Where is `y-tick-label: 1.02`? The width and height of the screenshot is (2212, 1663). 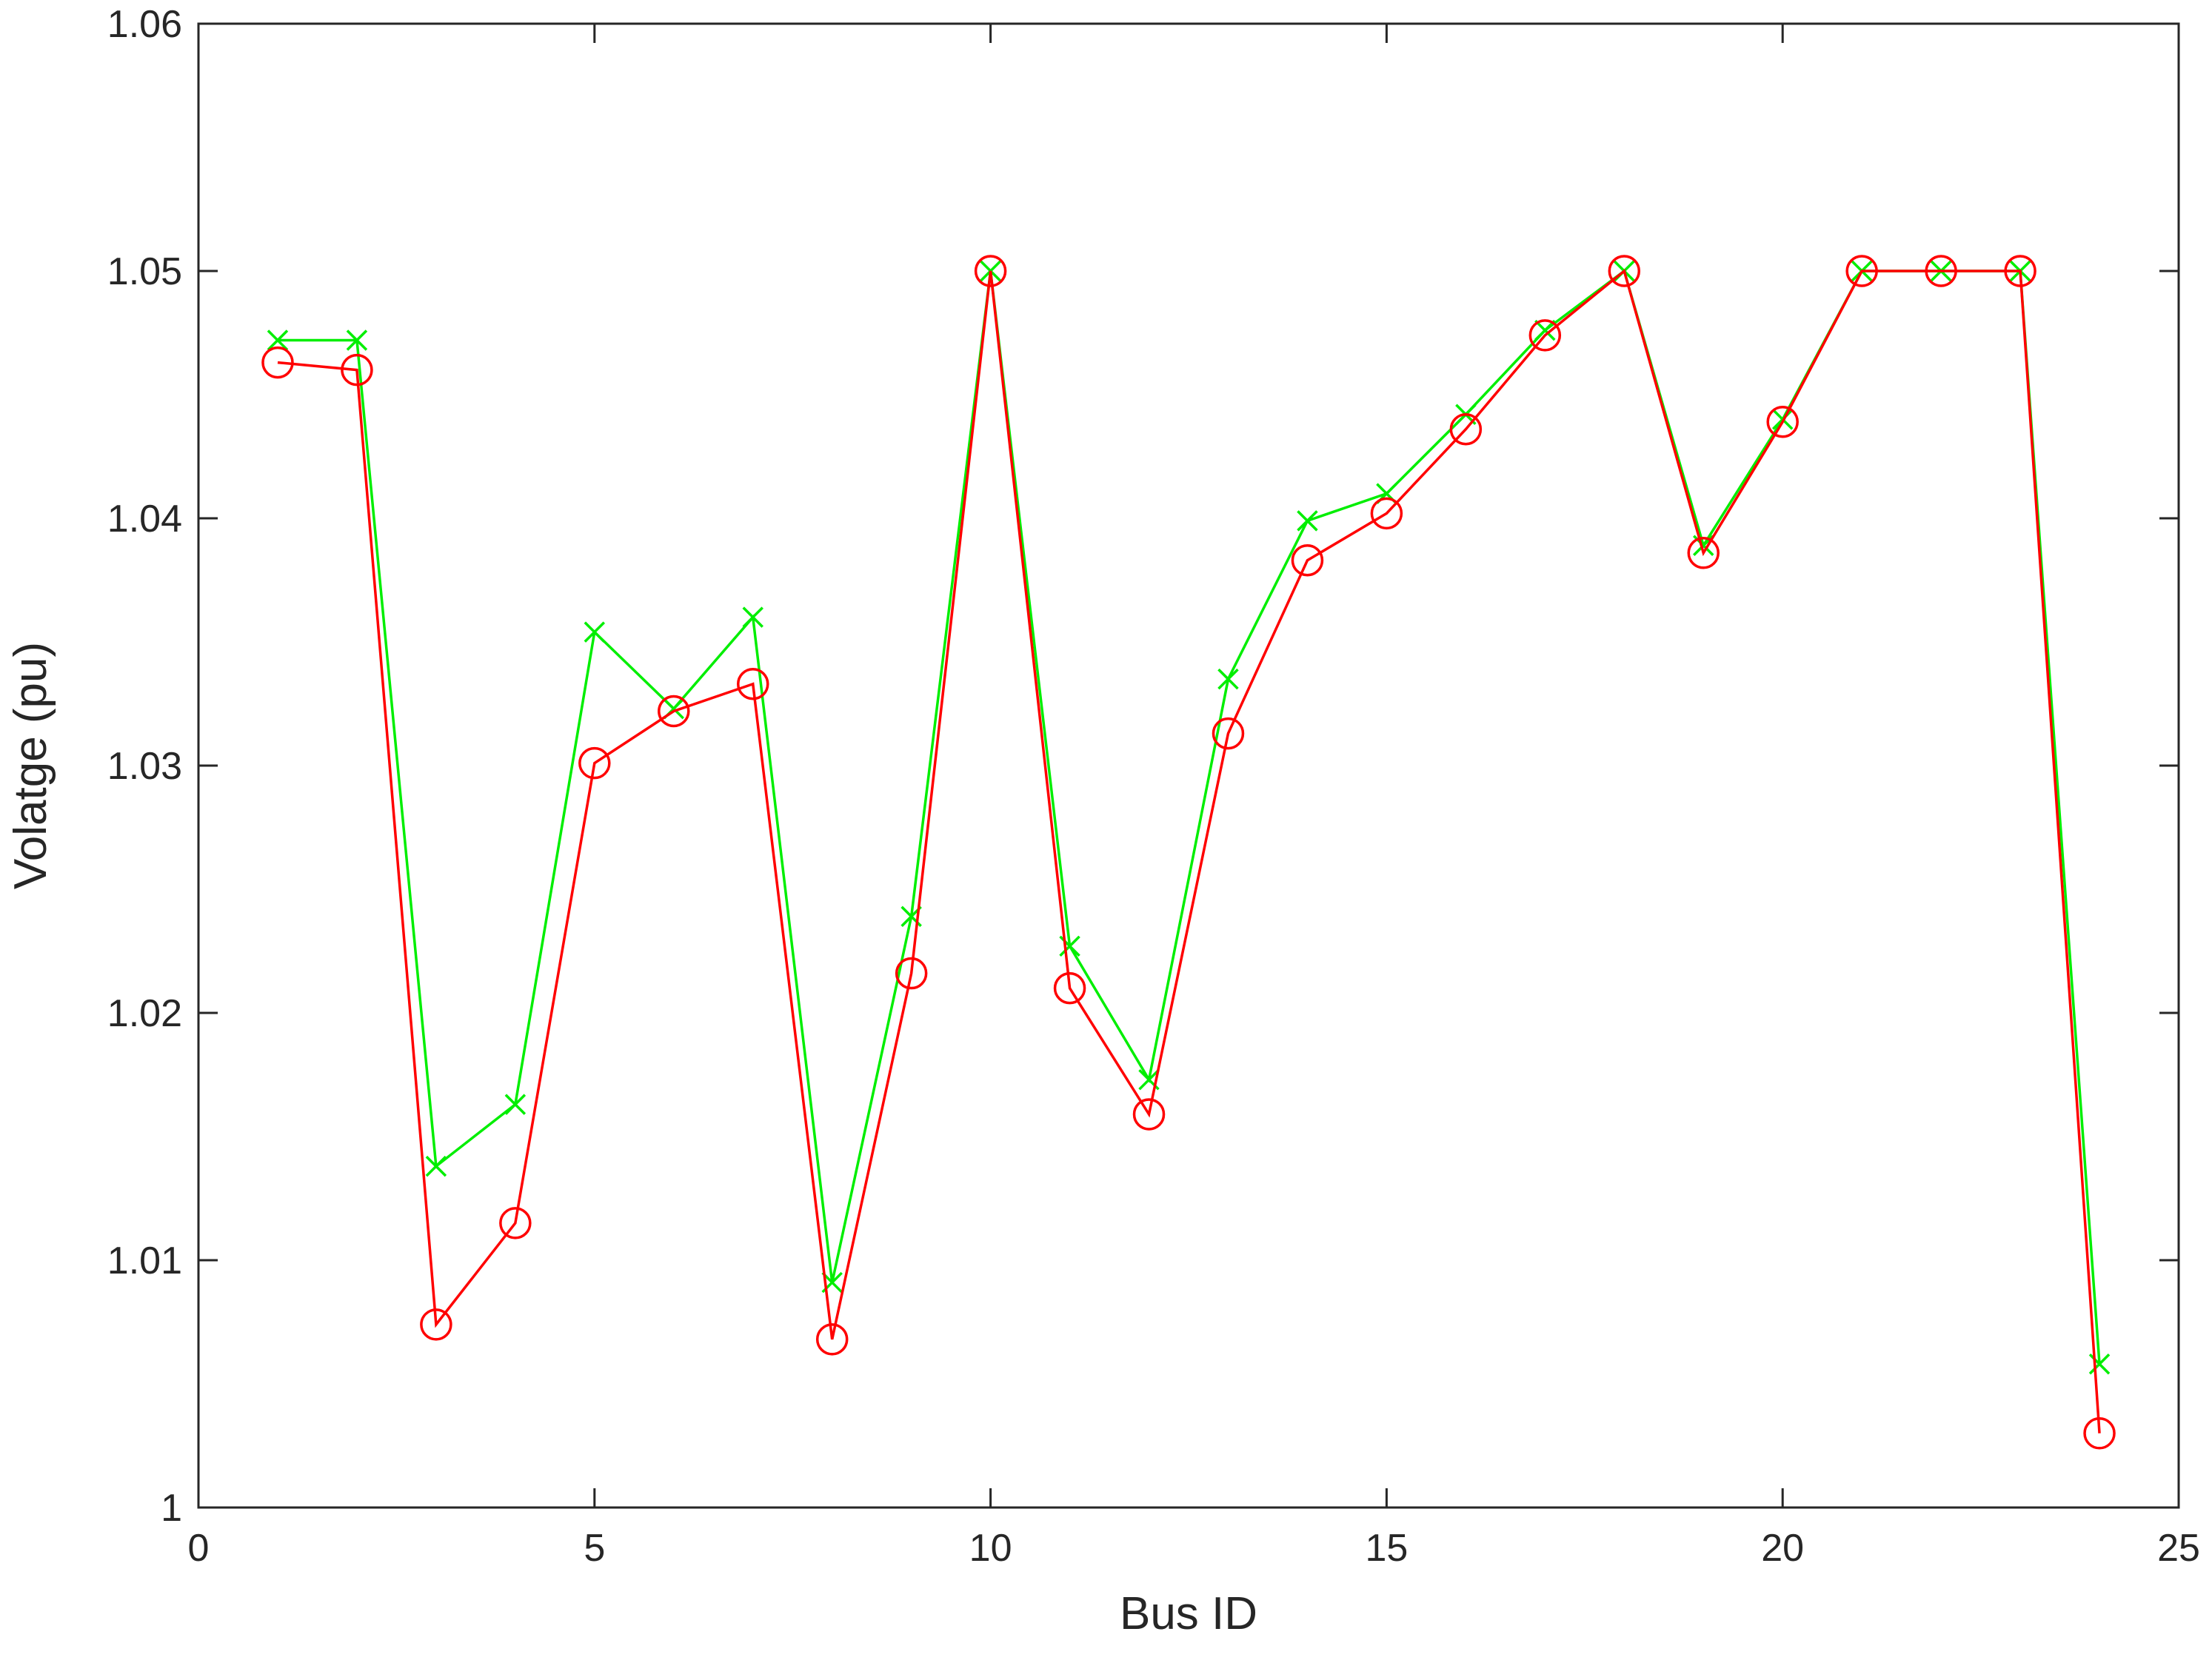 y-tick-label: 1.02 is located at coordinates (144, 1013).